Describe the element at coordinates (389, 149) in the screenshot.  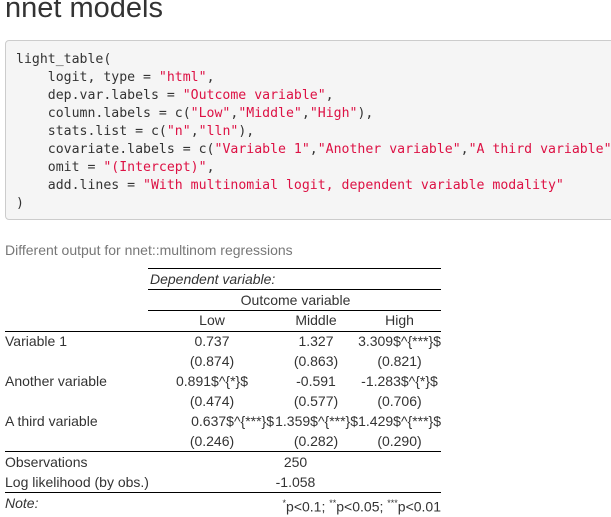
I see `code-string: "Another variable"` at that location.